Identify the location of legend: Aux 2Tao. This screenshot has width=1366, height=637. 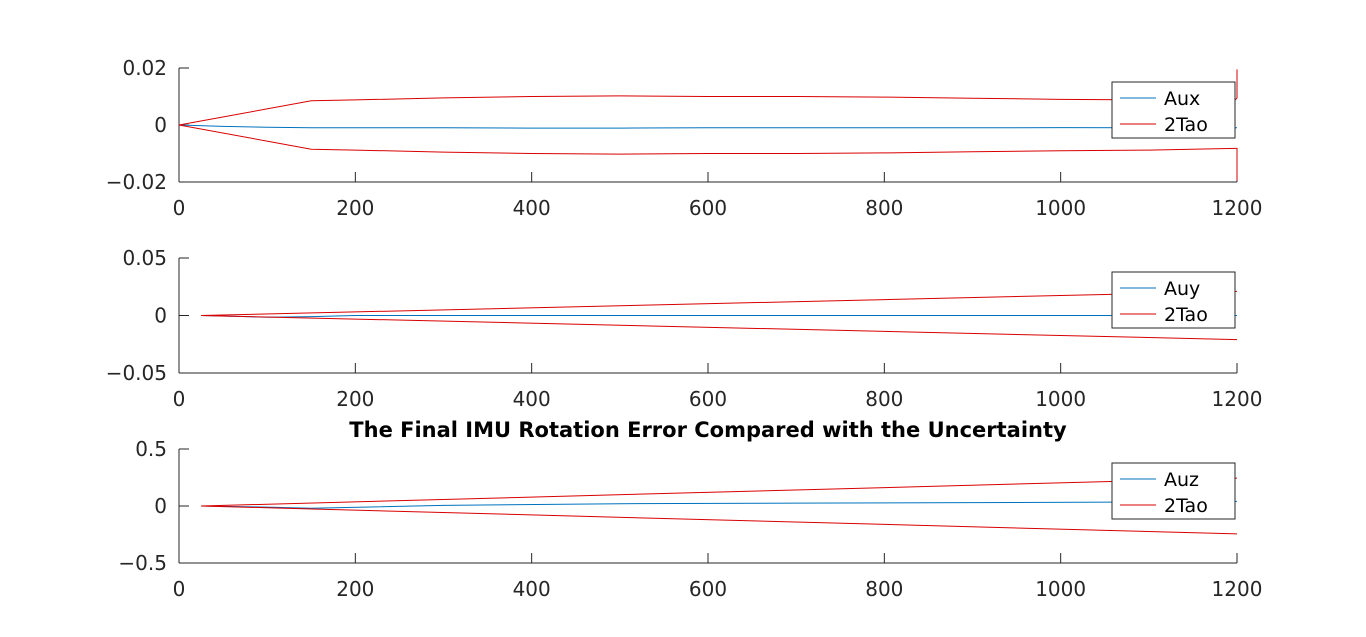
(1173, 110).